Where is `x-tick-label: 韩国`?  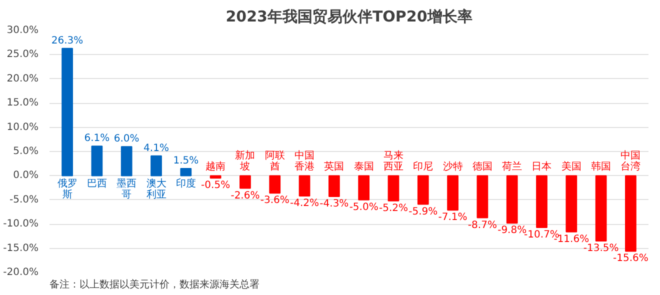 x-tick-label: 韩国 is located at coordinates (601, 166).